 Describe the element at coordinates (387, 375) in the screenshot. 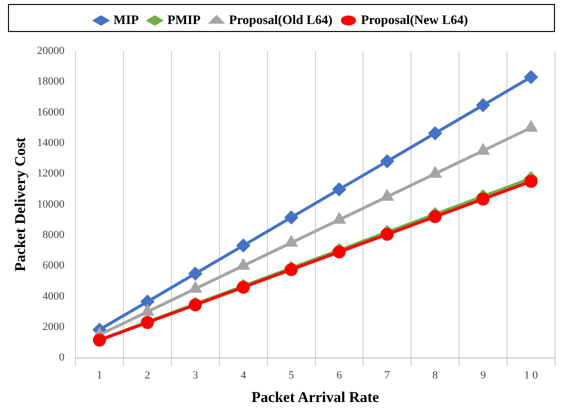

I see `x-tick-label: 7` at that location.